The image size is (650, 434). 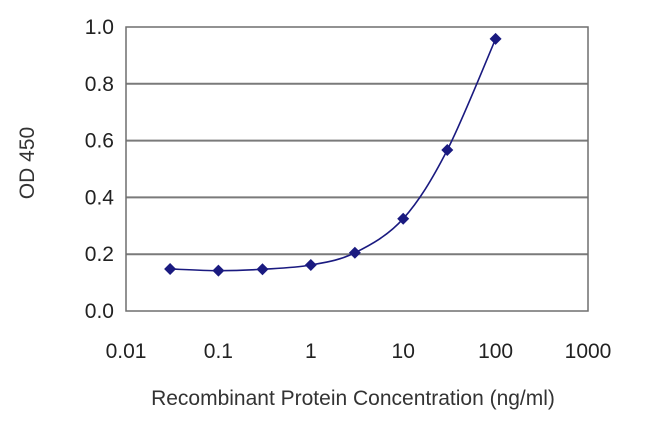 I want to click on y-tick-label: 0.4, so click(x=100, y=197).